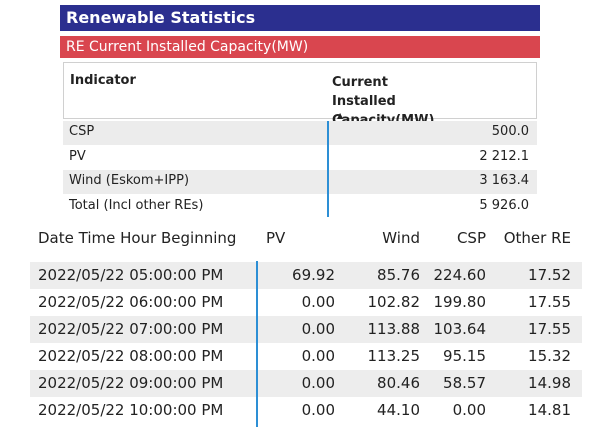 The image size is (593, 435). Describe the element at coordinates (464, 383) in the screenshot. I see `cell: 58.57` at that location.